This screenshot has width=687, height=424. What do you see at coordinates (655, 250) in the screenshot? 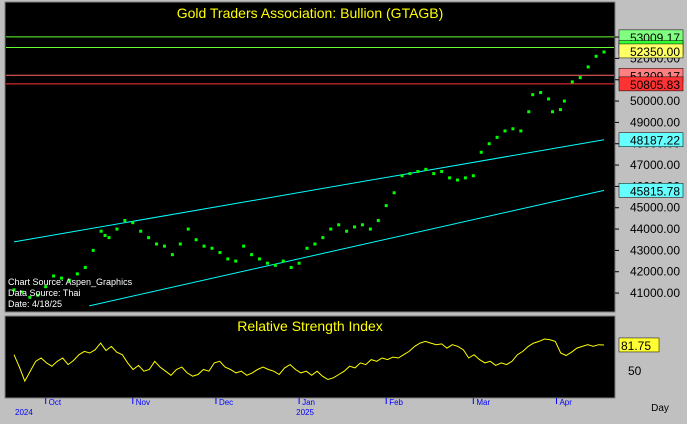
I see `y-tick-label: 43000.00` at bounding box center [655, 250].